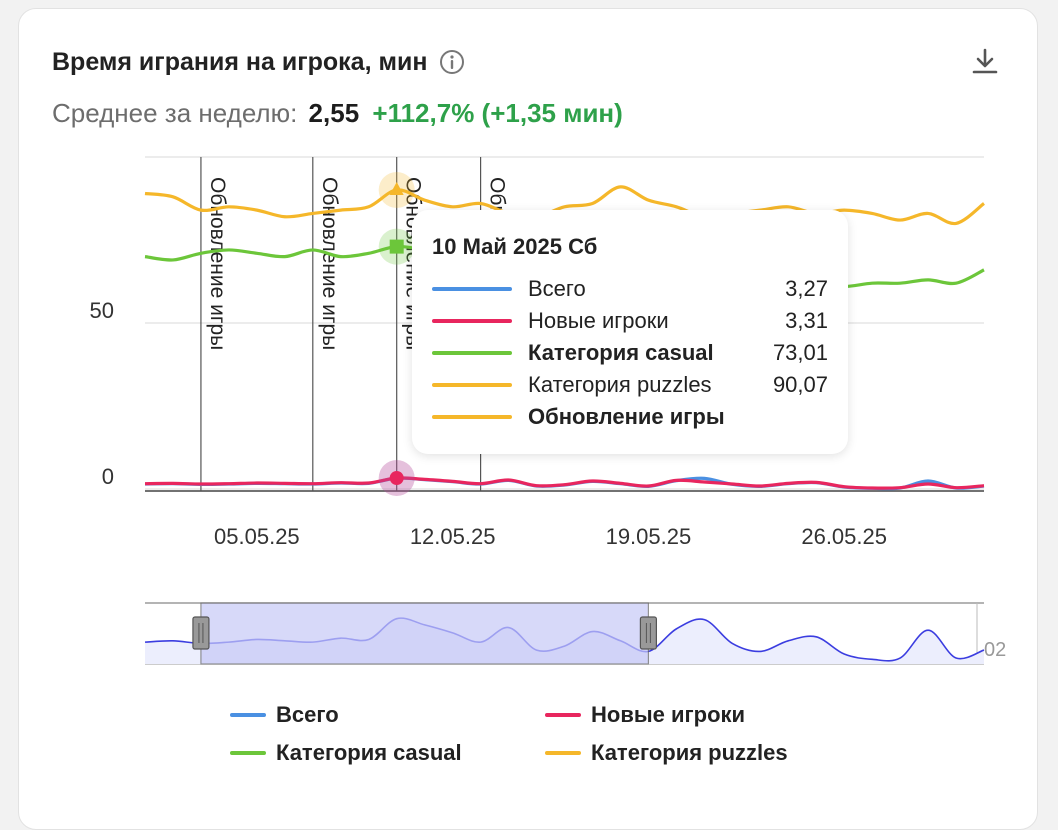 This screenshot has height=830, width=1058. Describe the element at coordinates (240, 61) in the screenshot. I see `widget-title: Время играния на игрока, мин` at that location.